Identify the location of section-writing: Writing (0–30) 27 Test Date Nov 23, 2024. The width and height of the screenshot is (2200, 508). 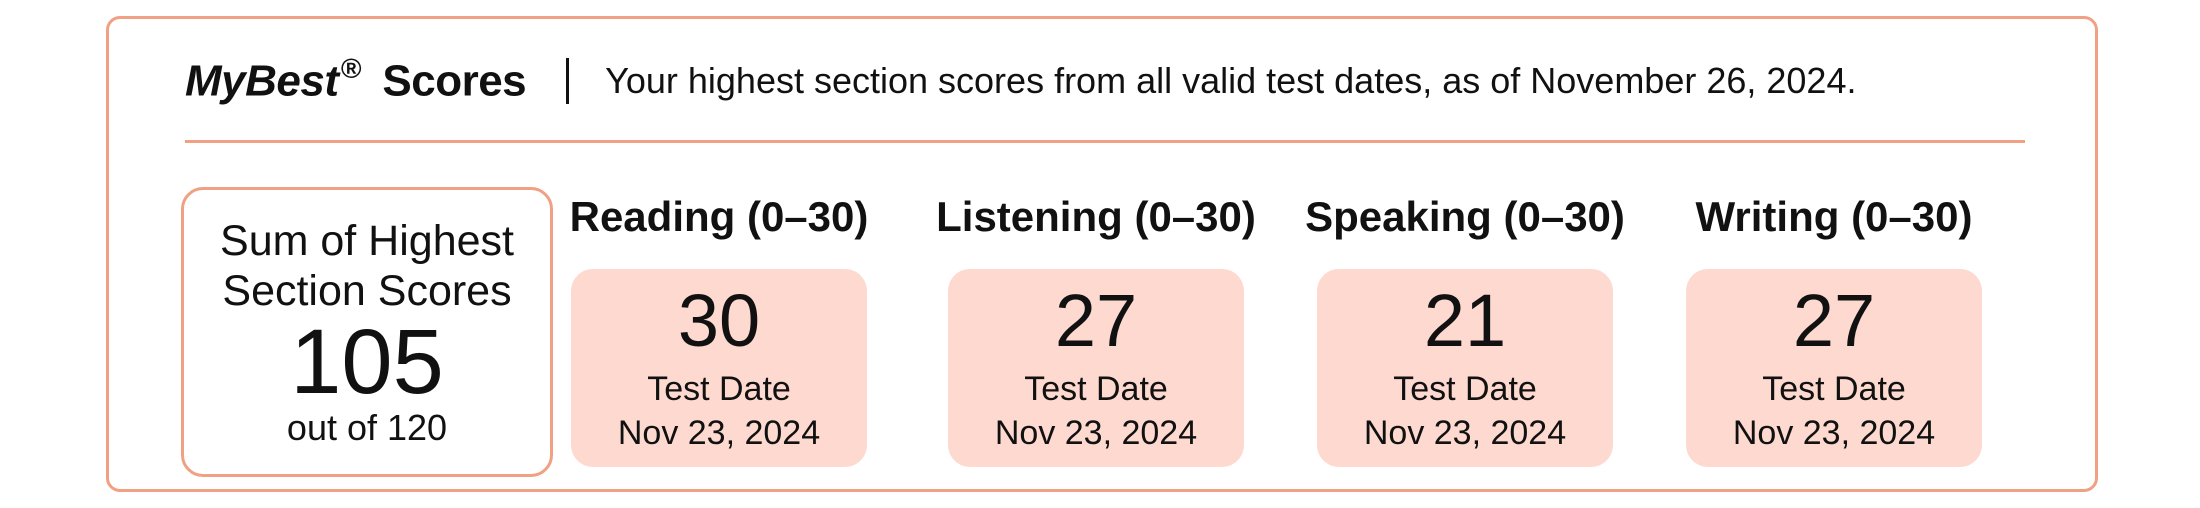
(1834, 327).